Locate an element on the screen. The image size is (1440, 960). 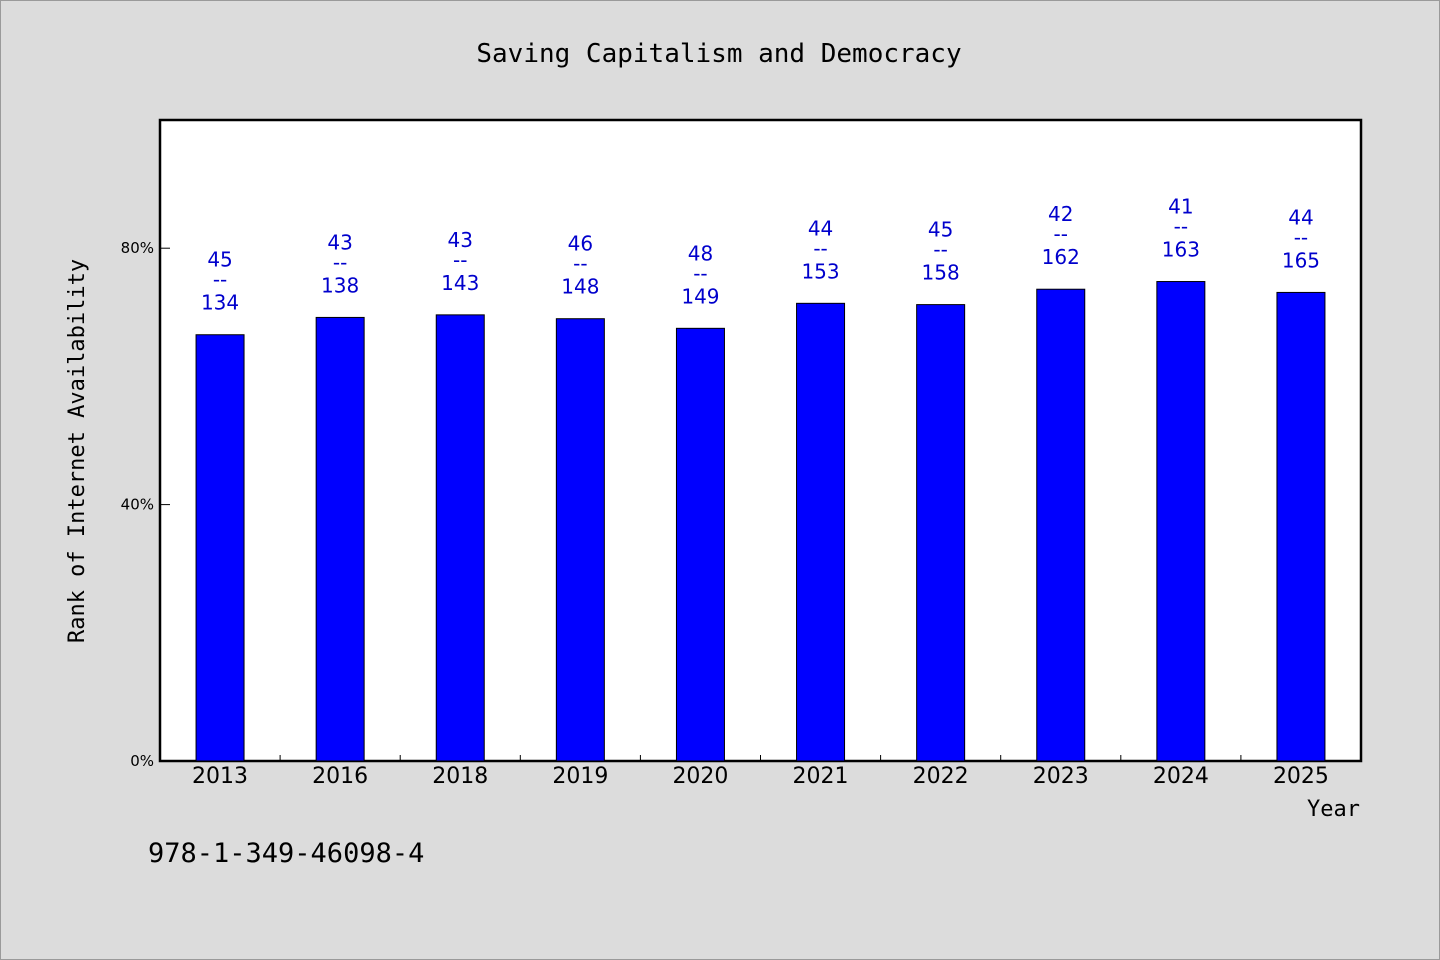
data-label-bottom-2018: 143 is located at coordinates (460, 283).